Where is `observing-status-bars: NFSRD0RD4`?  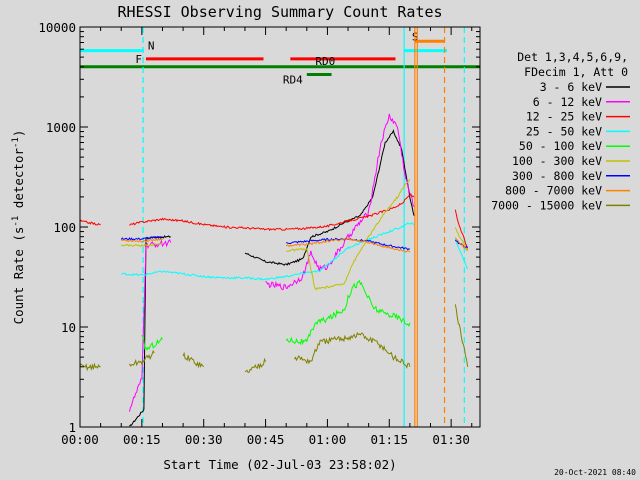 observing-status-bars: NFSRD0RD4 is located at coordinates (280, 58).